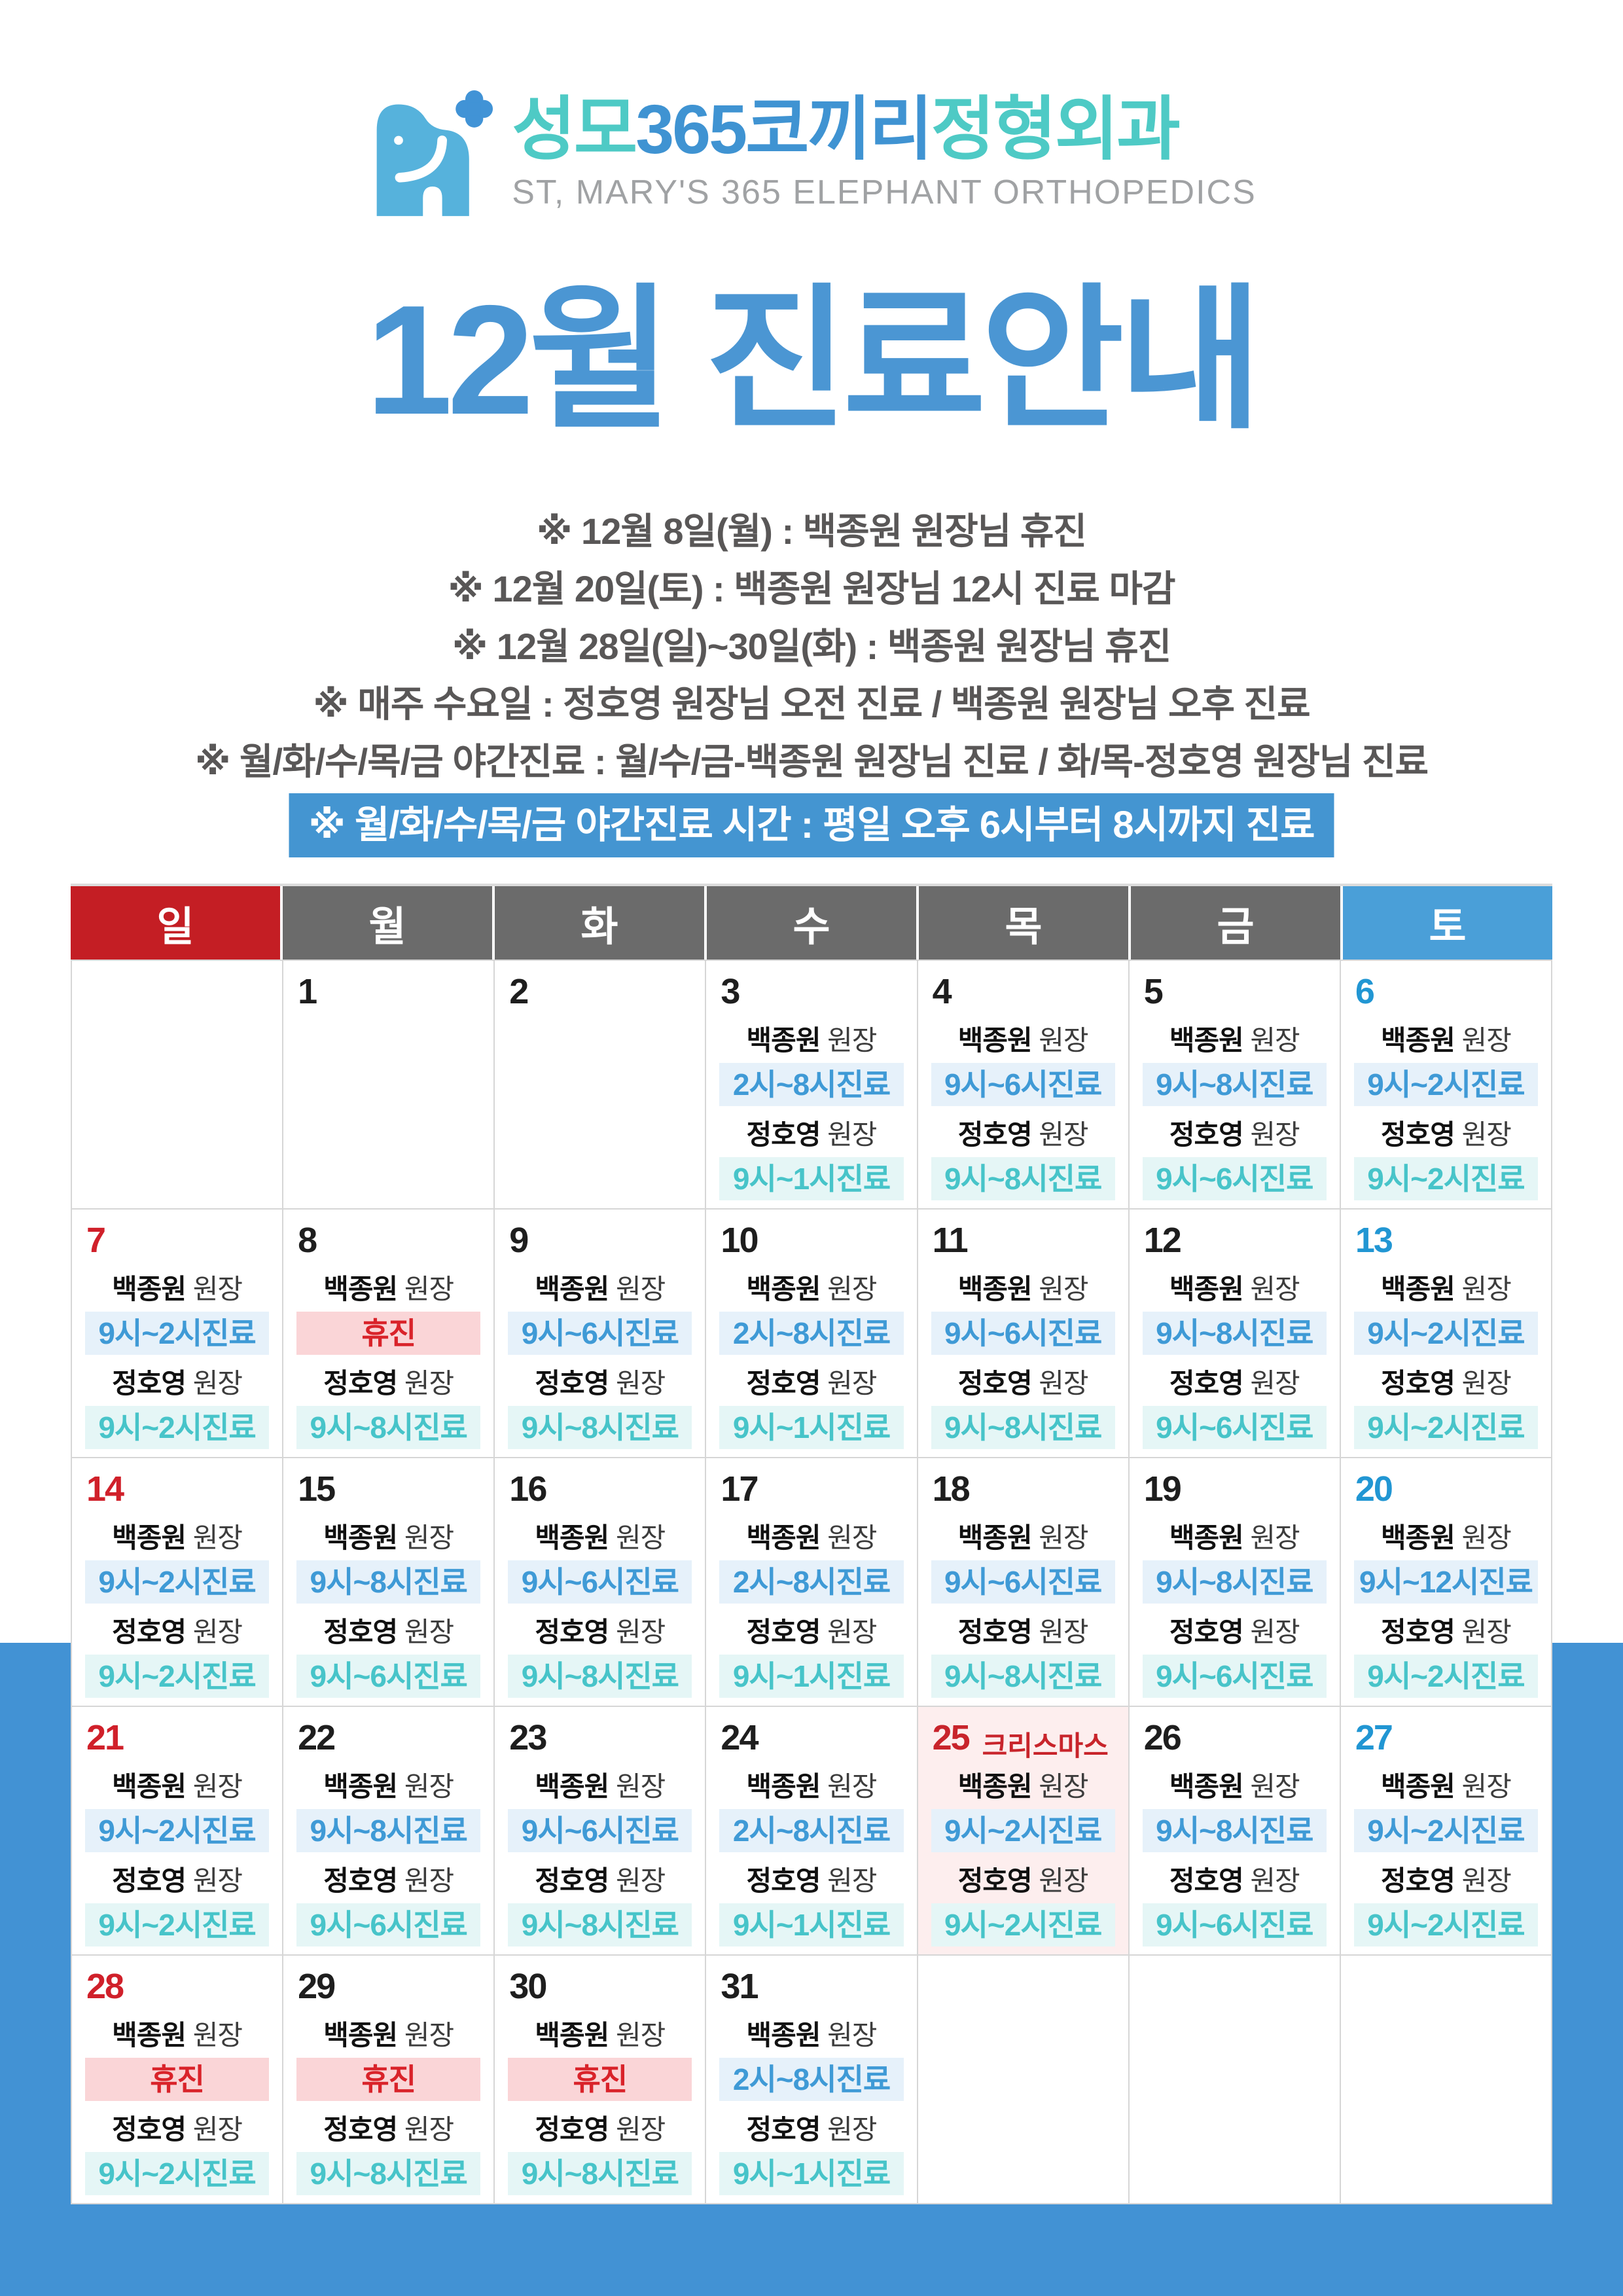 This screenshot has height=2296, width=1623. Describe the element at coordinates (528, 1737) in the screenshot. I see `day-number: 23` at that location.